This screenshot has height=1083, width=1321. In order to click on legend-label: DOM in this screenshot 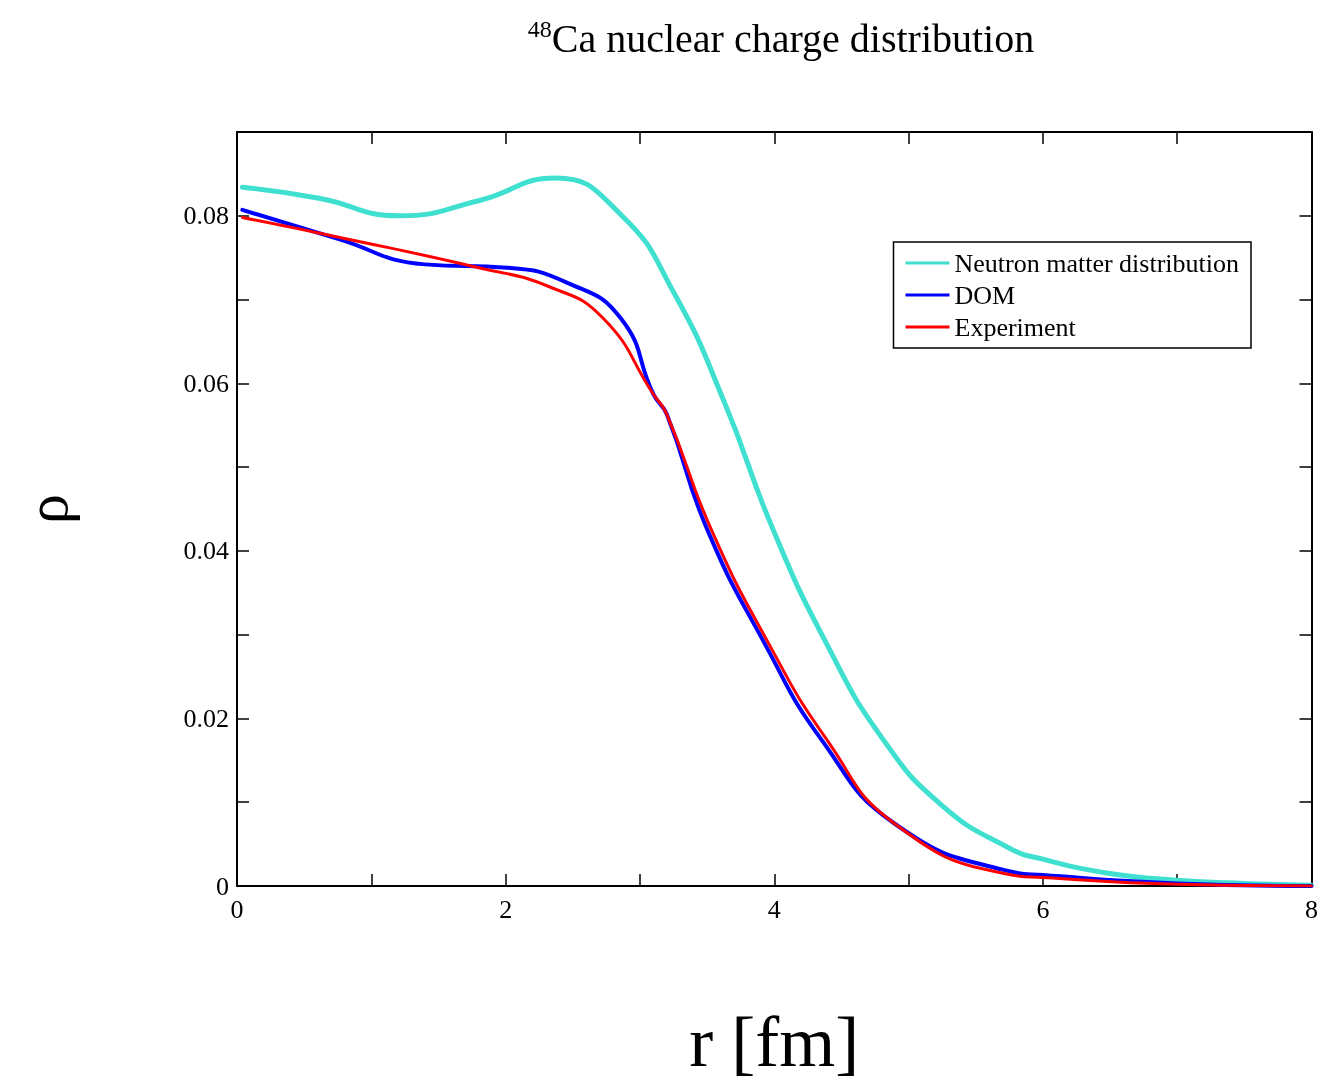, I will do `click(985, 295)`.